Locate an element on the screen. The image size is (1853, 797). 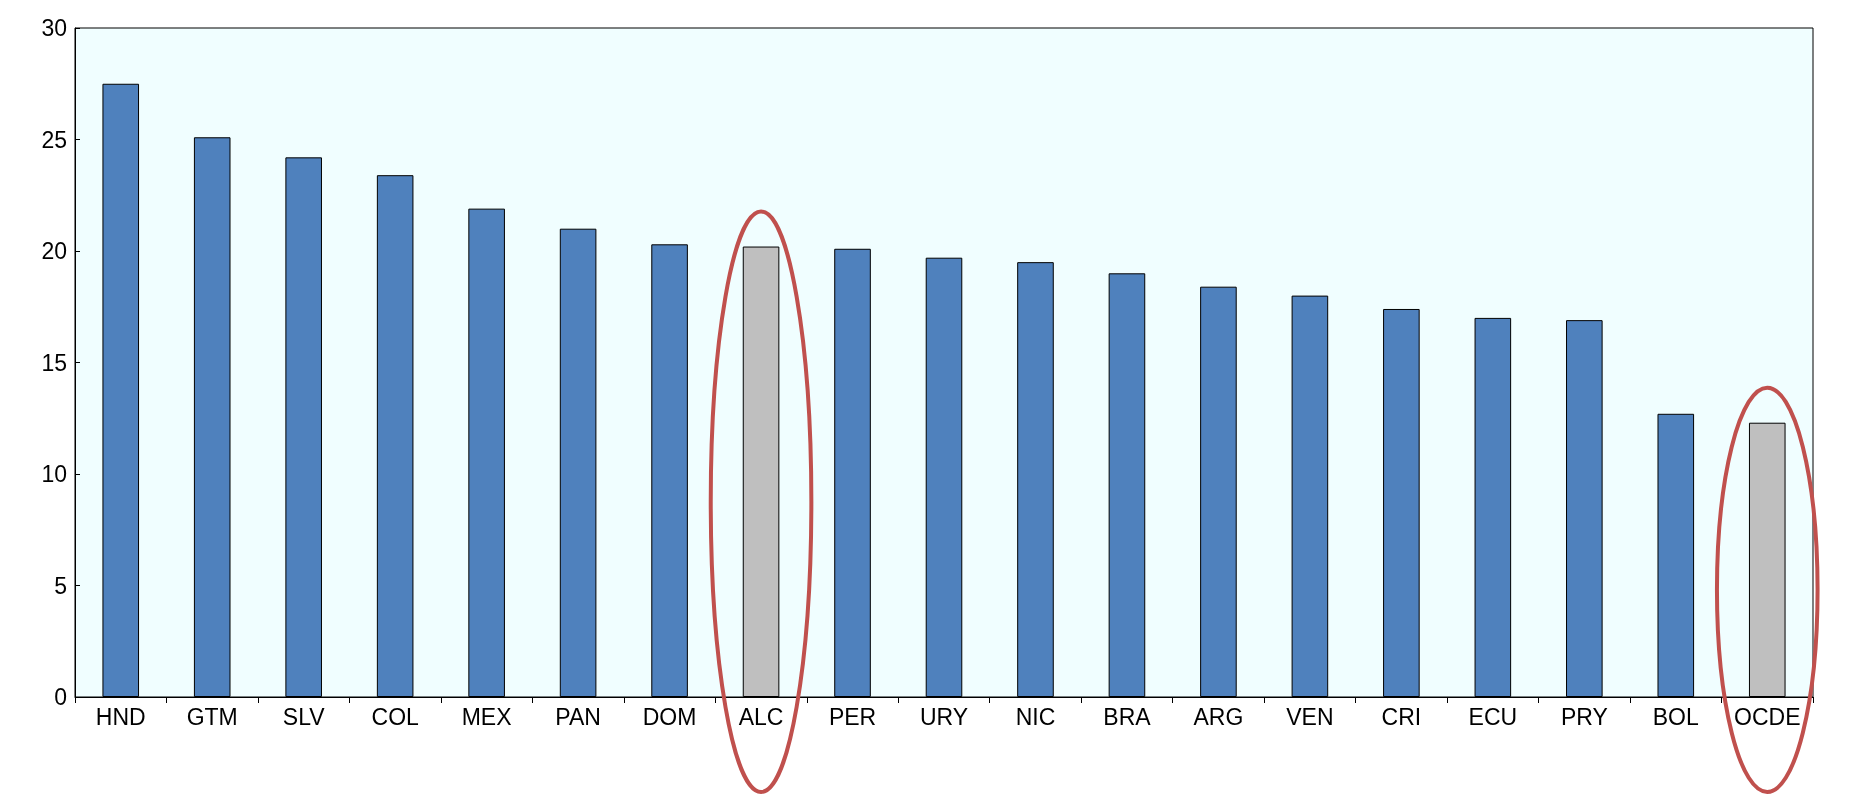
x-tick-label: HND is located at coordinates (120, 716).